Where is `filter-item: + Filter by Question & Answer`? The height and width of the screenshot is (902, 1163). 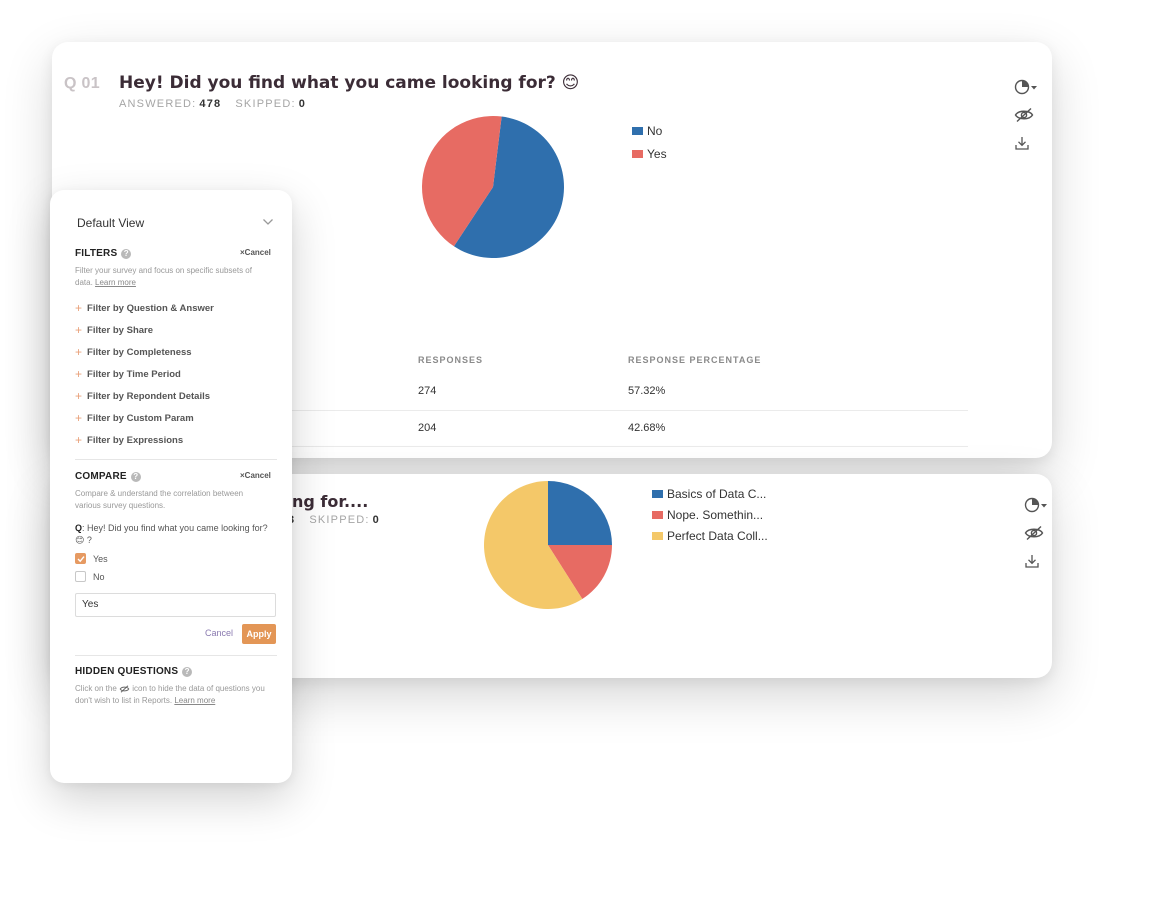 filter-item: + Filter by Question & Answer is located at coordinates (144, 308).